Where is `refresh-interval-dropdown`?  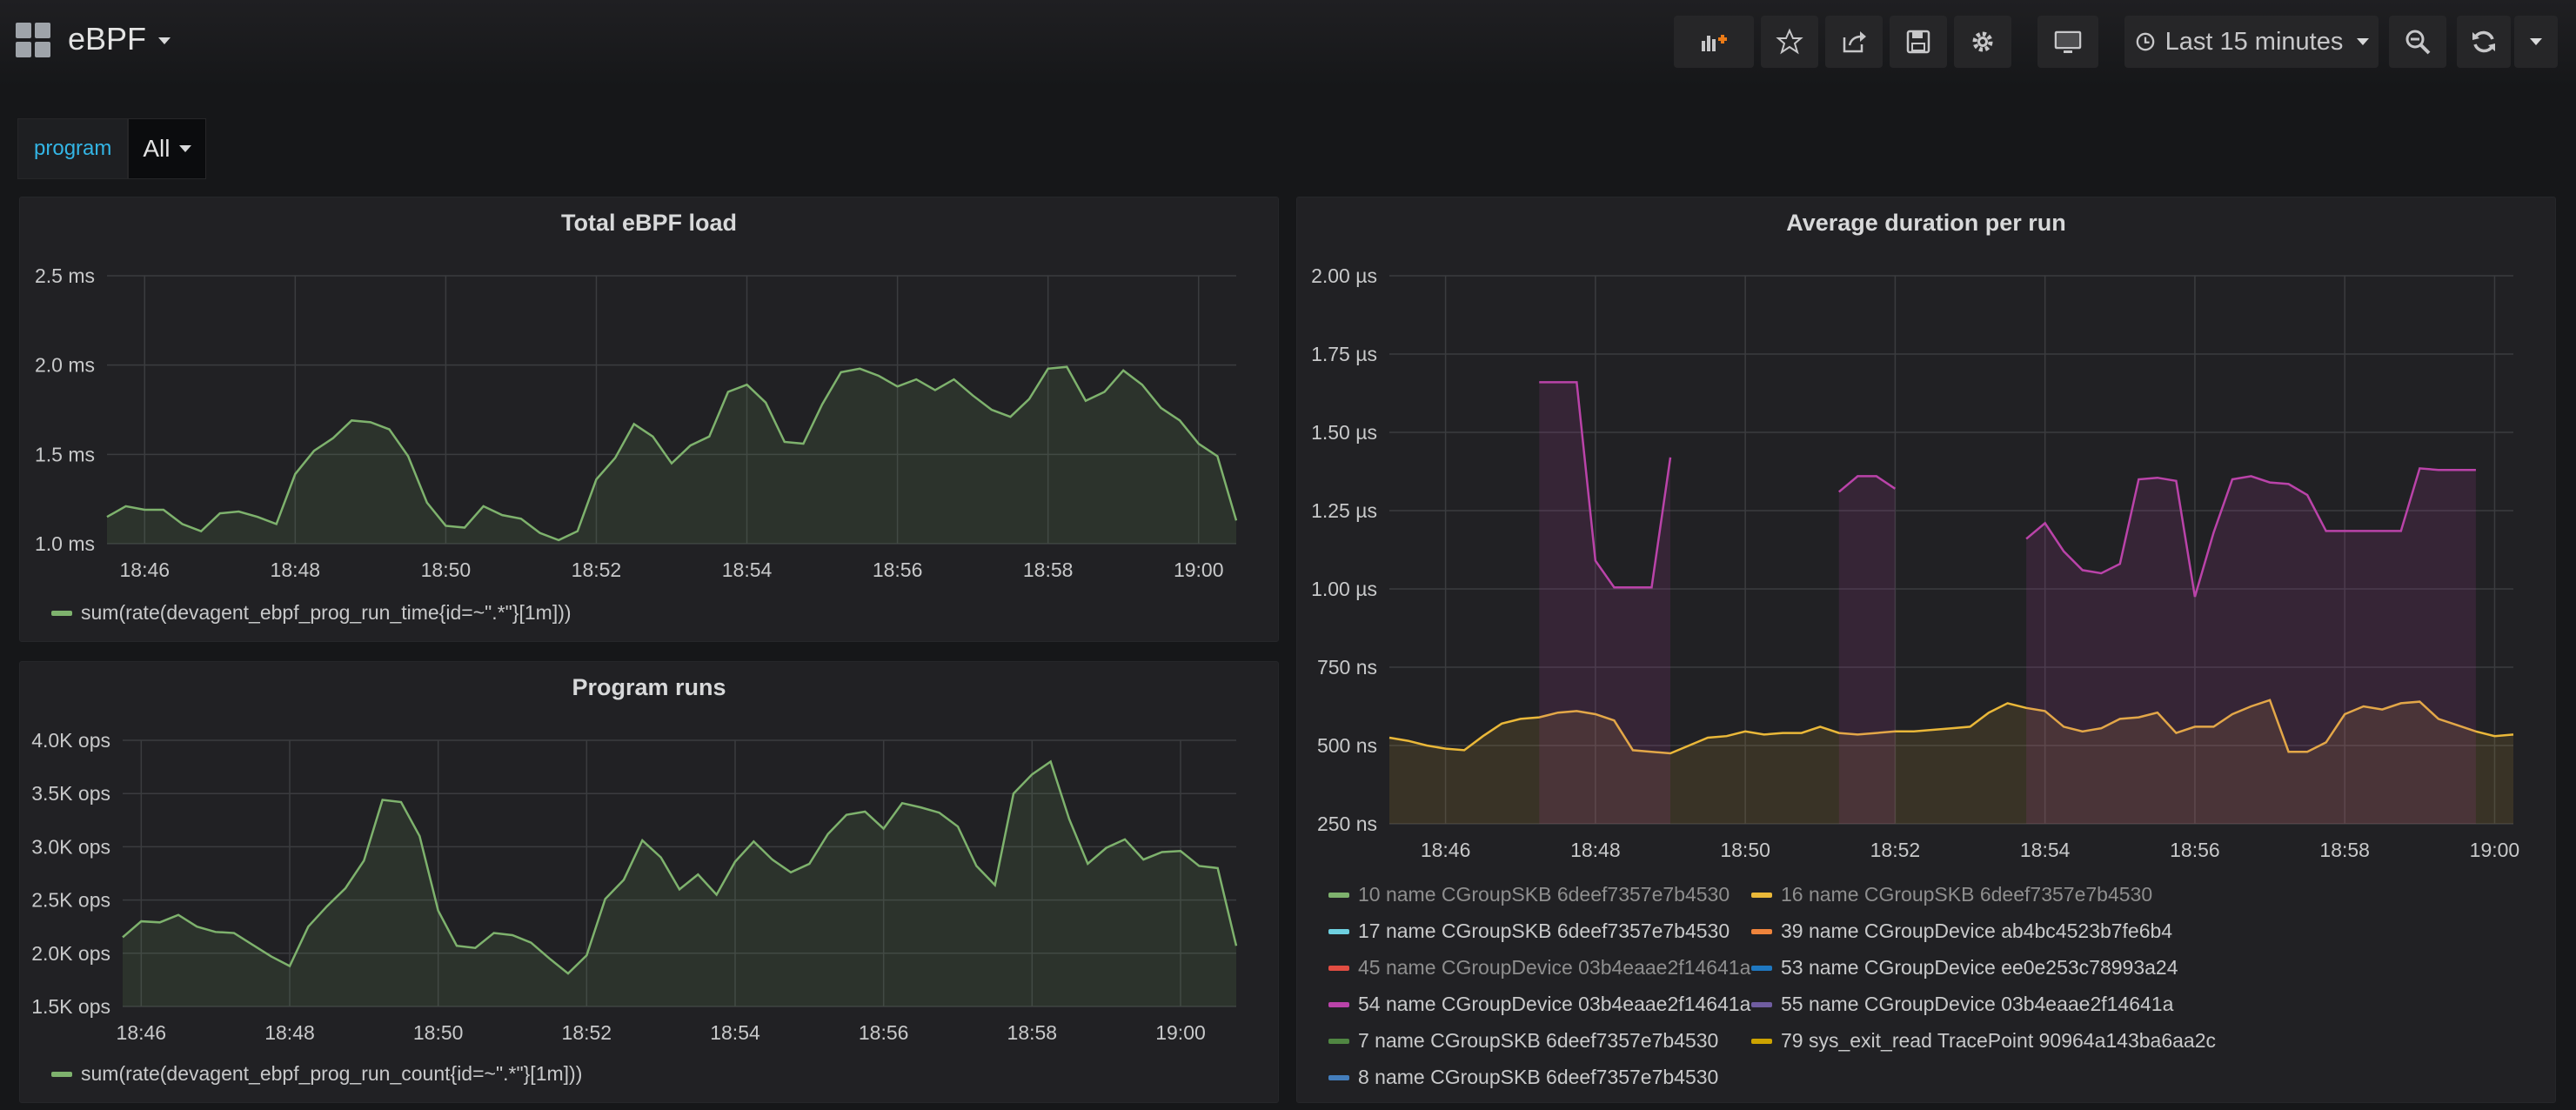 refresh-interval-dropdown is located at coordinates (2536, 42).